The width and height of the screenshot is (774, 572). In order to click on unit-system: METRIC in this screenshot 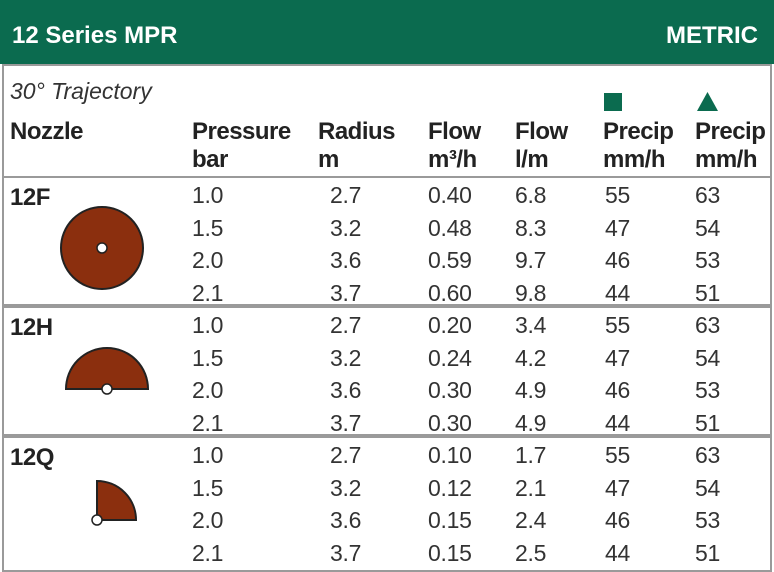, I will do `click(712, 35)`.